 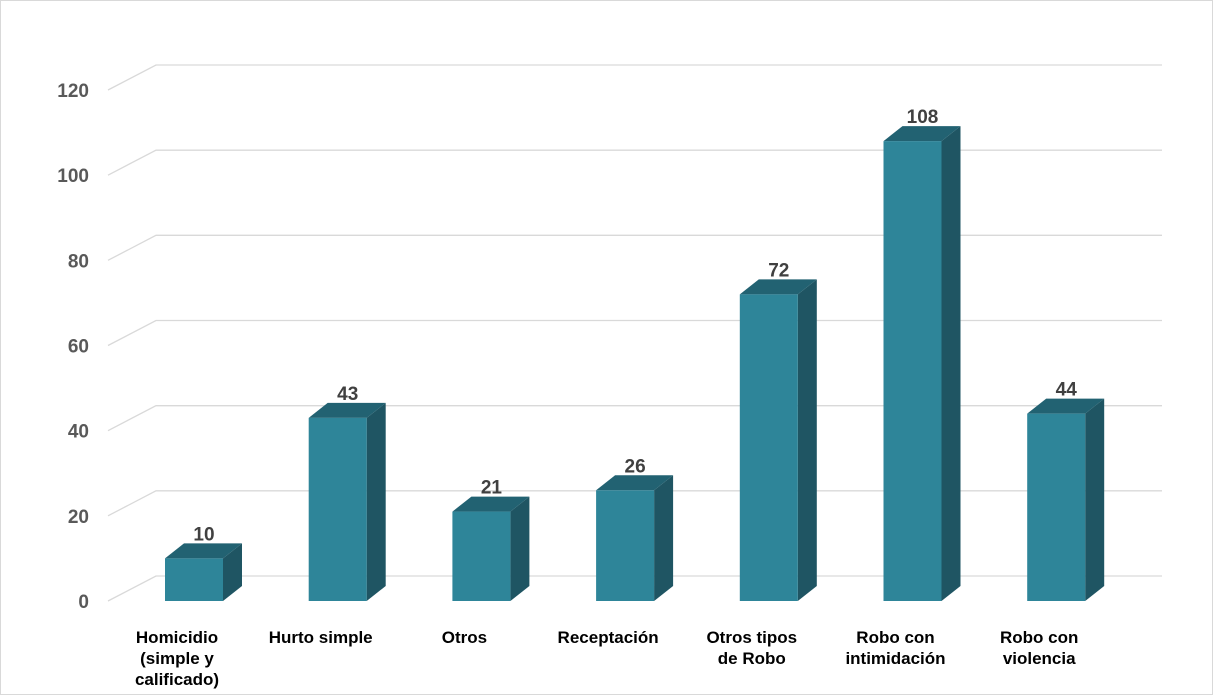 I want to click on data-label: 21, so click(x=492, y=488).